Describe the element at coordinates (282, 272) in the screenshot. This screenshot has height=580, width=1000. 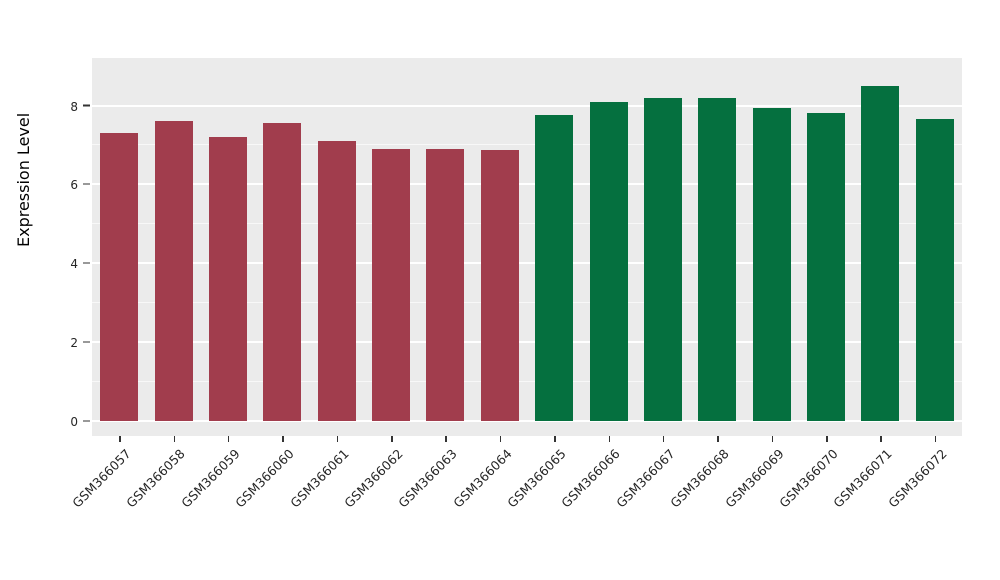
I see `bar-GSM366060` at that location.